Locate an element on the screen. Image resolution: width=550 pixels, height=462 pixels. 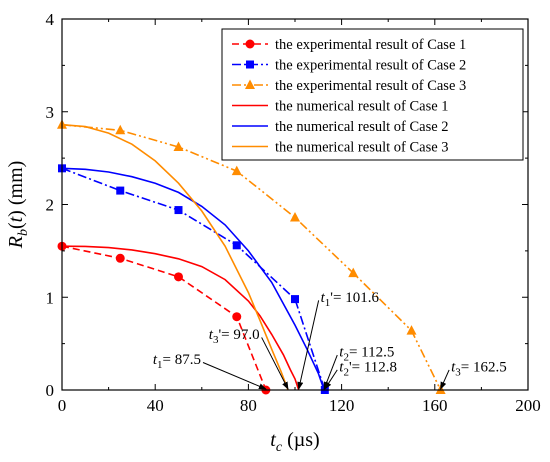
y-axis-title-main: R is located at coordinates (16, 242).